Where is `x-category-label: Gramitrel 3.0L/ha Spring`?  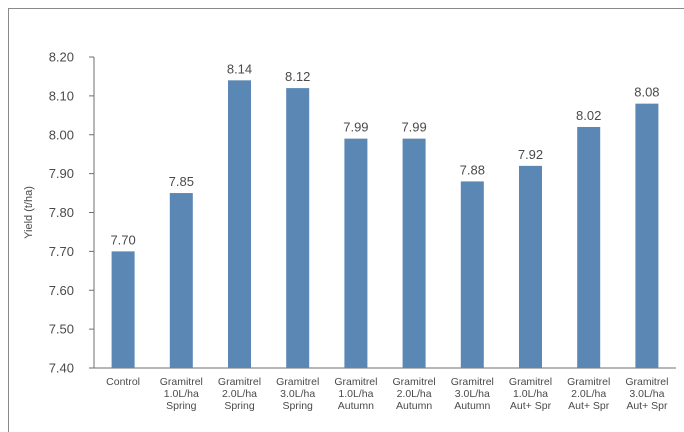 x-category-label: Gramitrel 3.0L/ha Spring is located at coordinates (297, 394).